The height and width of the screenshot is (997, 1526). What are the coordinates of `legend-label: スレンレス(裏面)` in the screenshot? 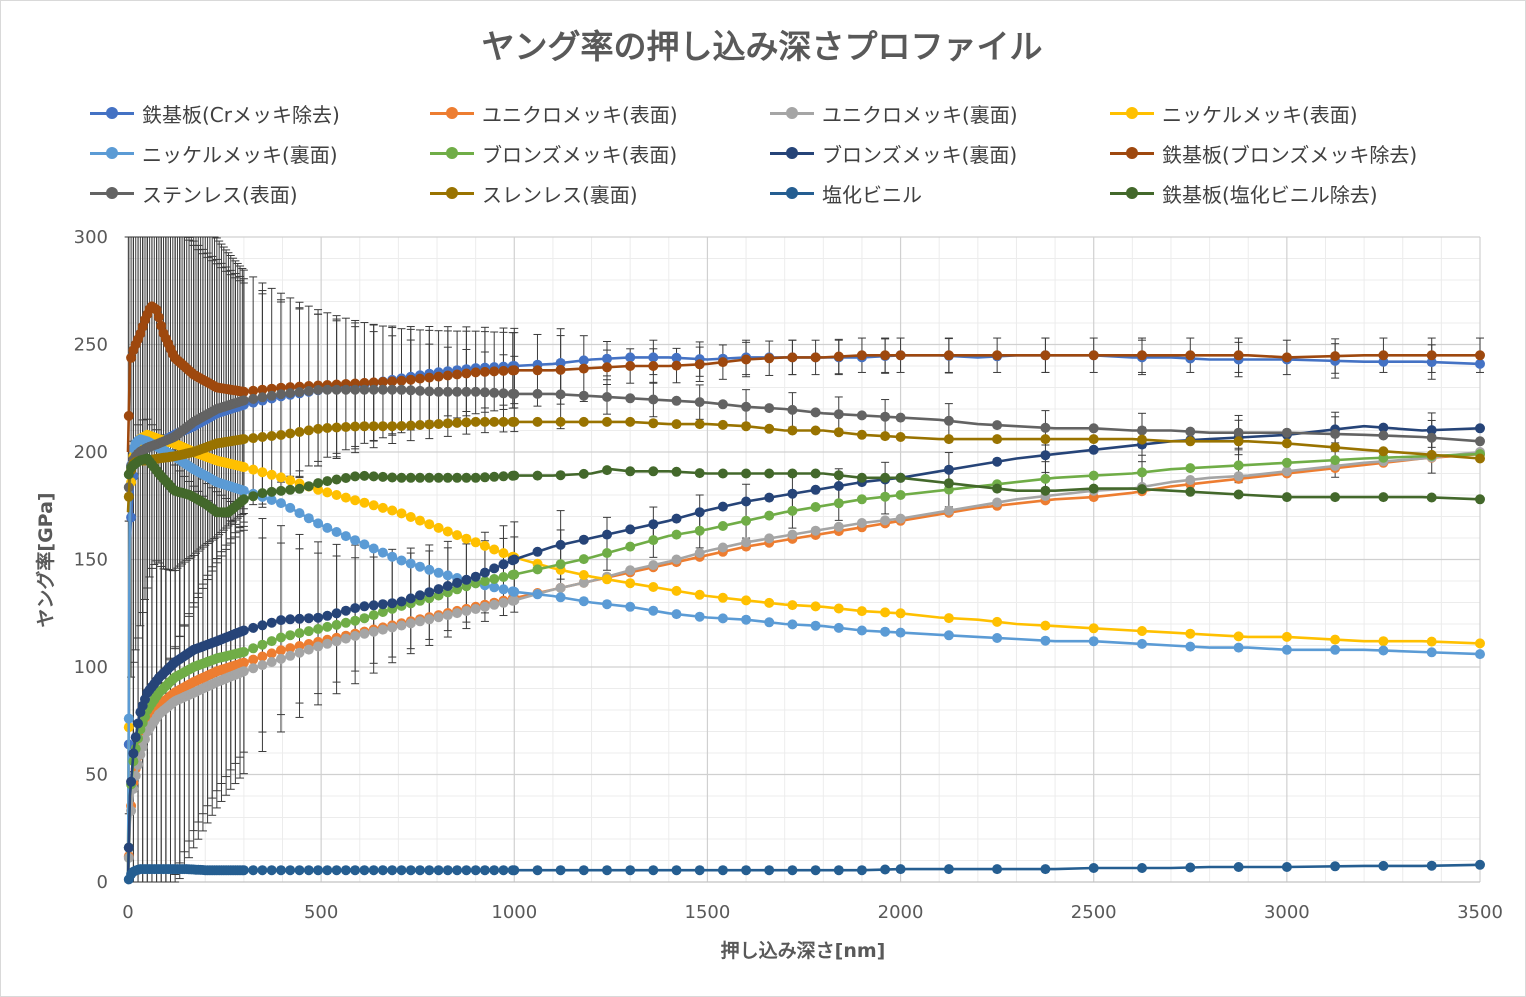 It's located at (560, 194).